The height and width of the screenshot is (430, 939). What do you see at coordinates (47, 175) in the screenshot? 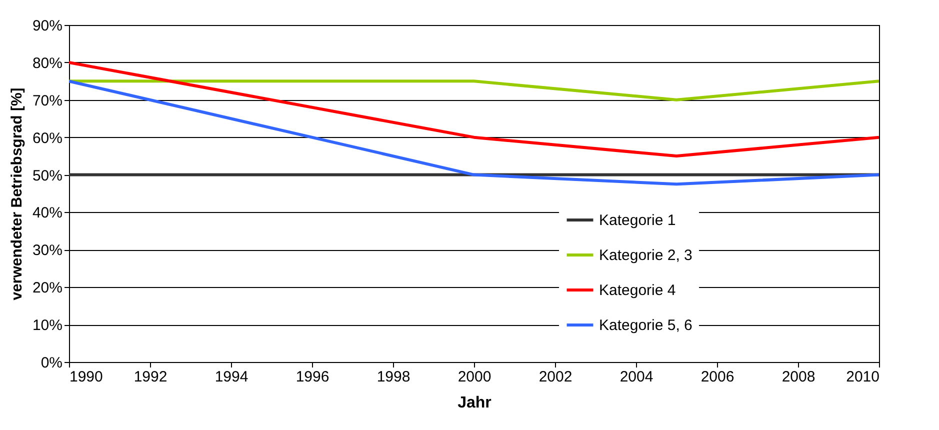
I see `y-tick-label: 50%` at bounding box center [47, 175].